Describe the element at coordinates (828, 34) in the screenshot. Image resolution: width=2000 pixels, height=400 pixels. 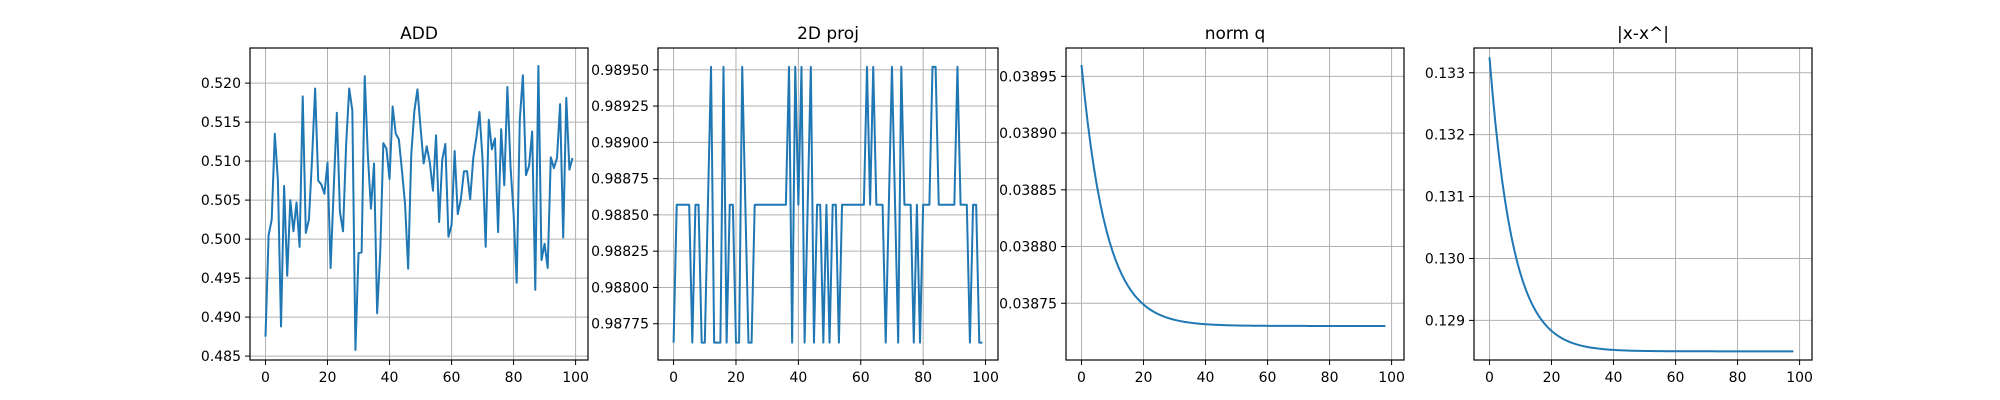
I see `chart-1-title: 2D proj` at that location.